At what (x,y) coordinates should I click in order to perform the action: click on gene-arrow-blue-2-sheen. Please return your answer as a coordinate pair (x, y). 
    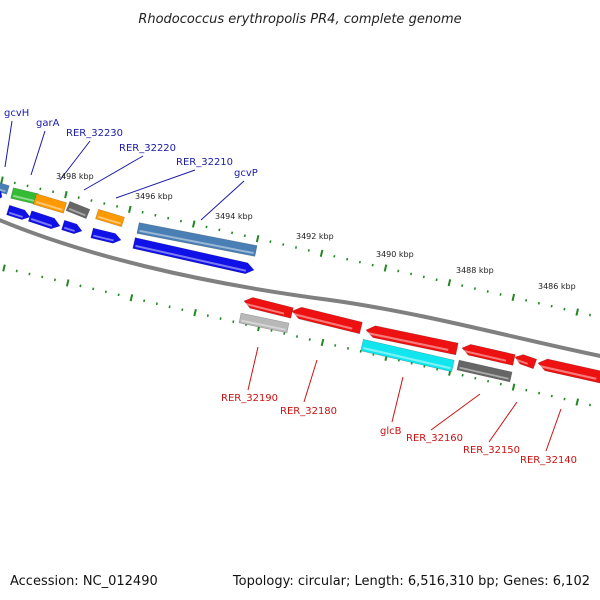
    Looking at the image, I should click on (41, 222).